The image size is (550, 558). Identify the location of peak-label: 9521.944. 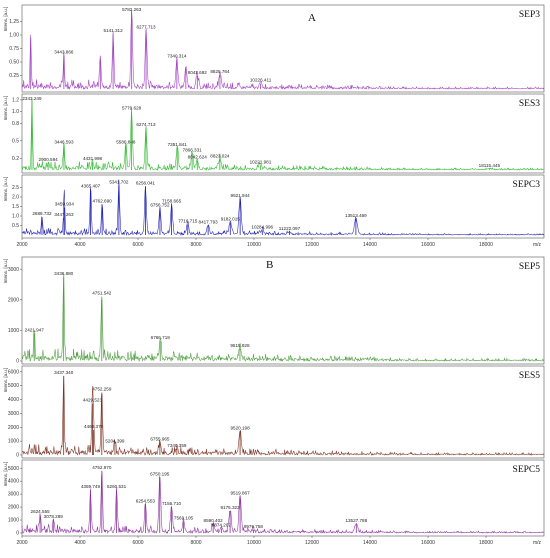
(241, 195).